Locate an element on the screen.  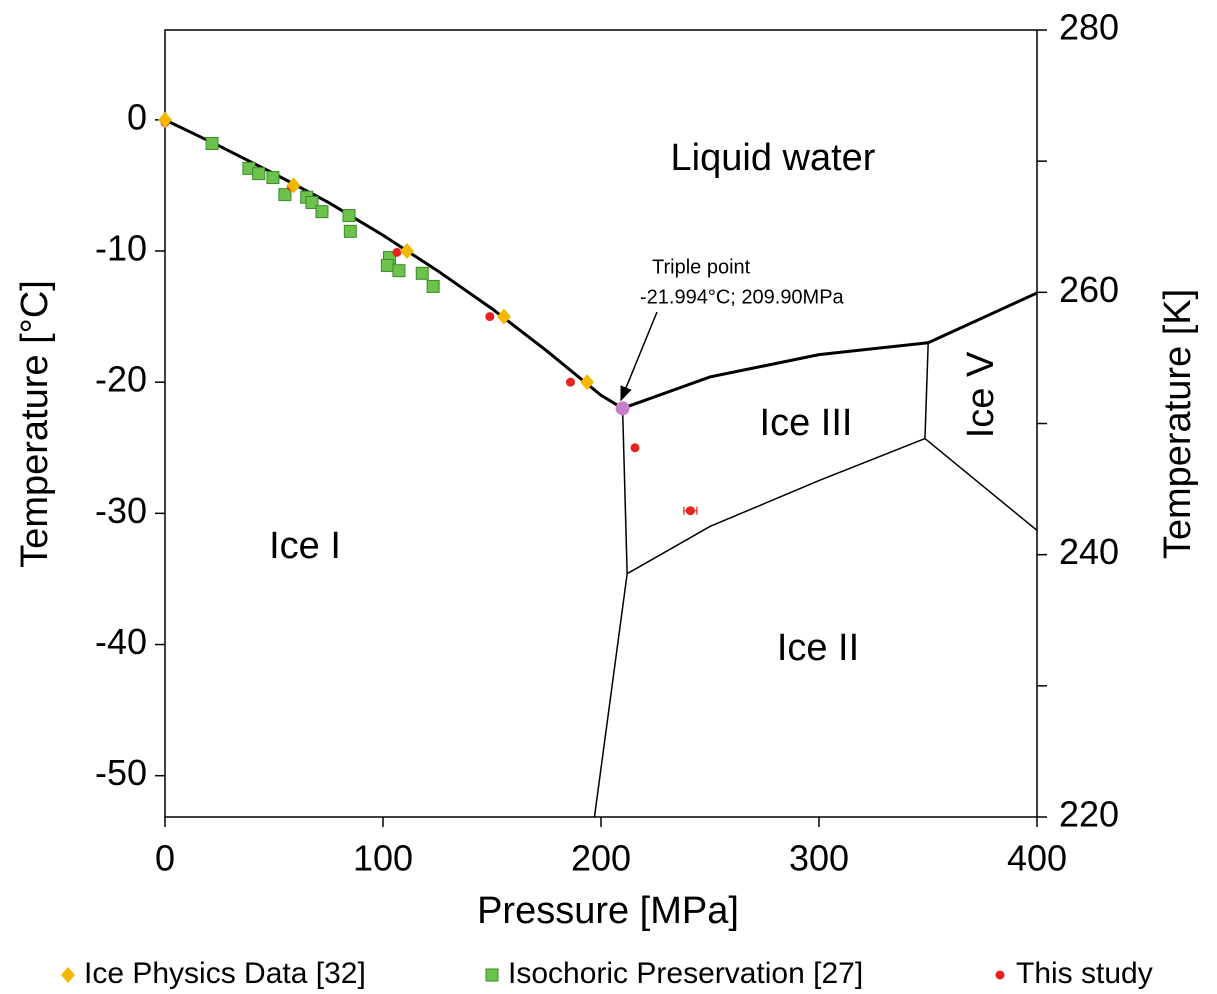
x-tick-label: 400 is located at coordinates (1037, 858).